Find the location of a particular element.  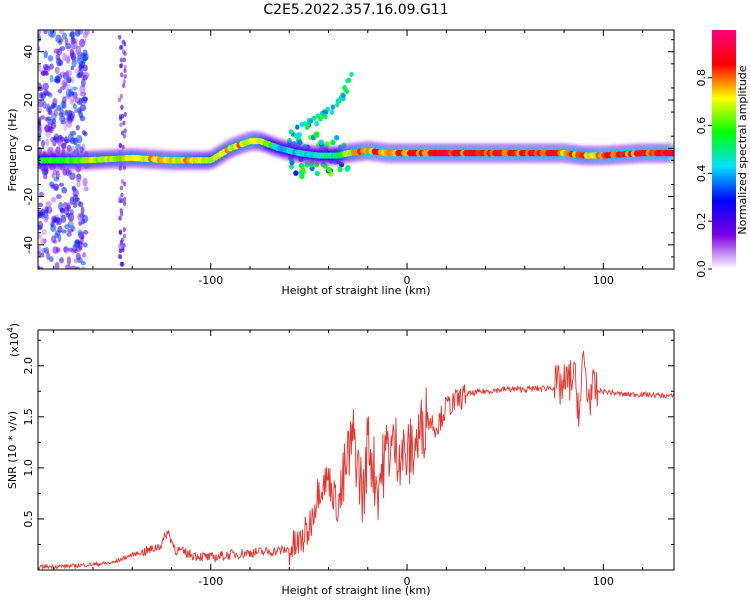

colorbar-tick-label: 0.6 is located at coordinates (701, 126).